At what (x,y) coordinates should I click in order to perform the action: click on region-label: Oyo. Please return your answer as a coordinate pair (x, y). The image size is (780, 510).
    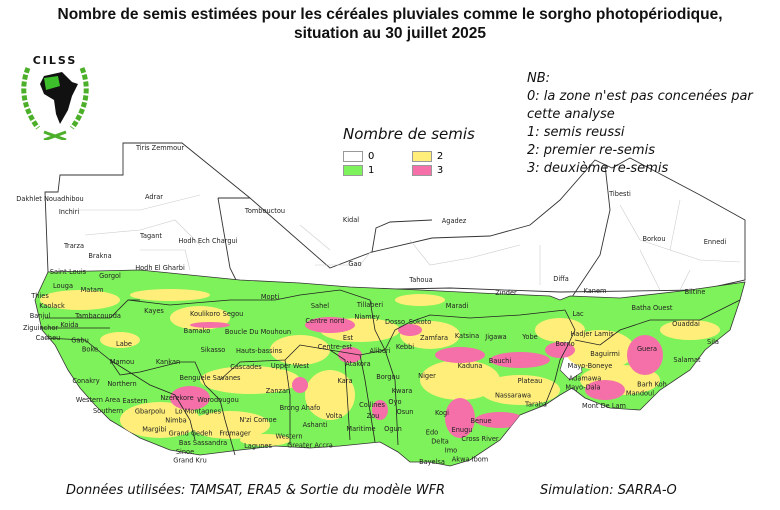
    Looking at the image, I should click on (394, 402).